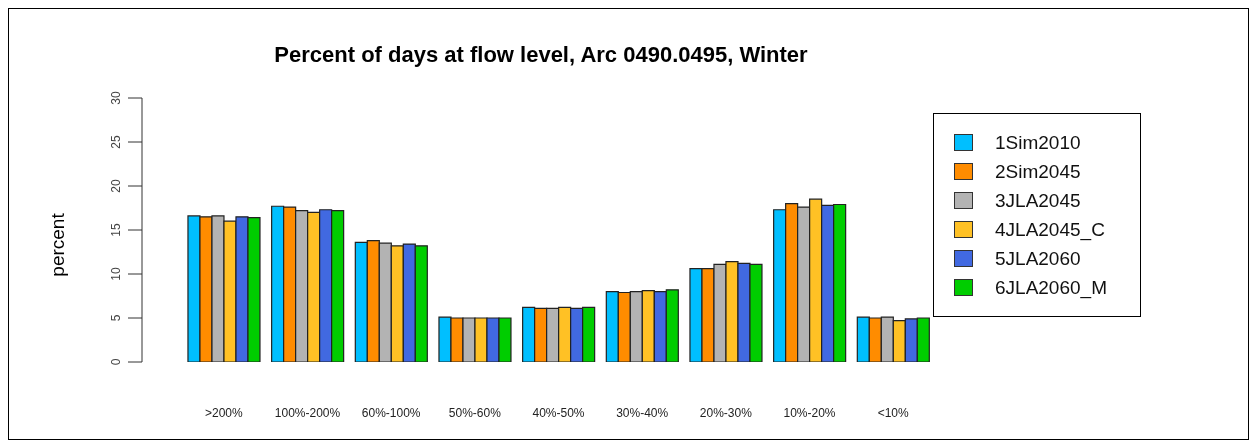 This screenshot has height=446, width=1259. Describe the element at coordinates (1038, 200) in the screenshot. I see `legend-label: 3JLA2045` at that location.